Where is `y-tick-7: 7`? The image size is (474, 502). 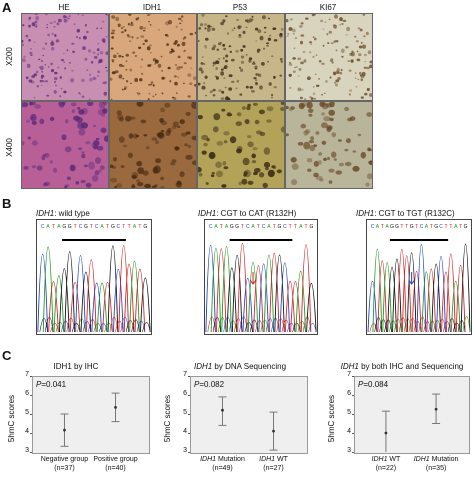 y-tick-7: 7 is located at coordinates (349, 374).